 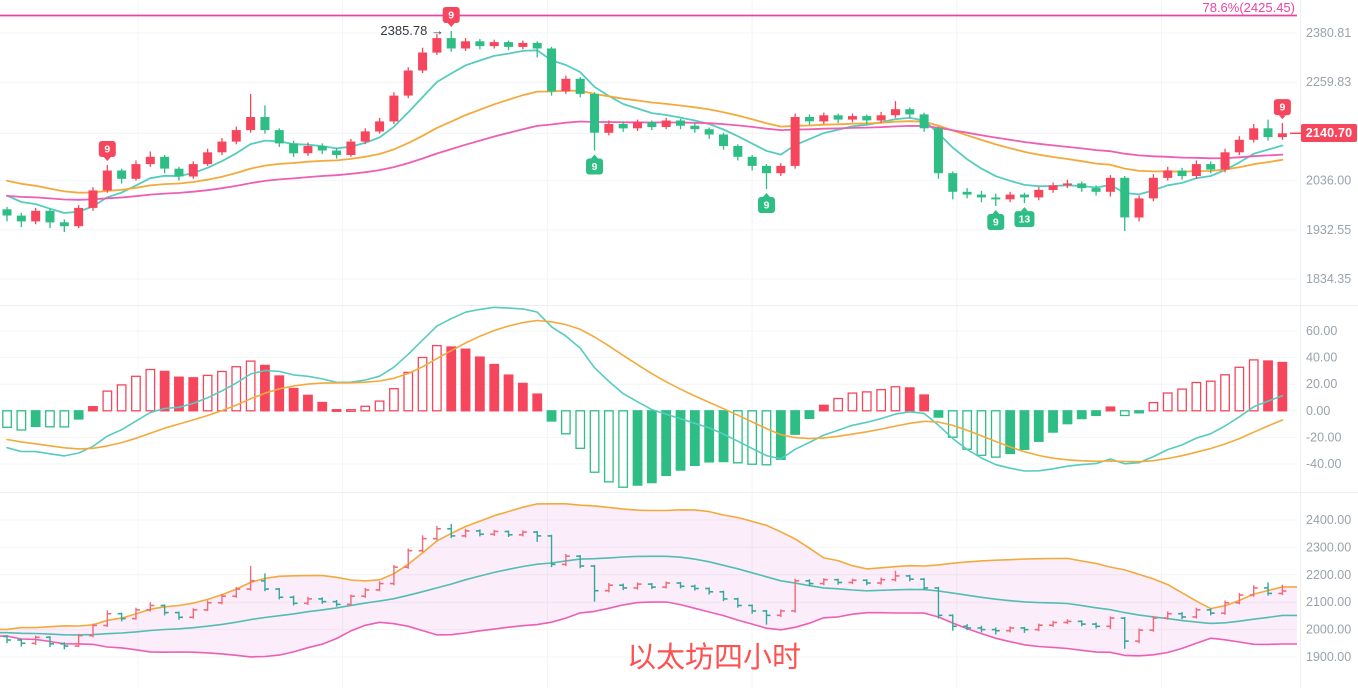 What do you see at coordinates (1328, 279) in the screenshot?
I see `y-axis-label: 1834.35` at bounding box center [1328, 279].